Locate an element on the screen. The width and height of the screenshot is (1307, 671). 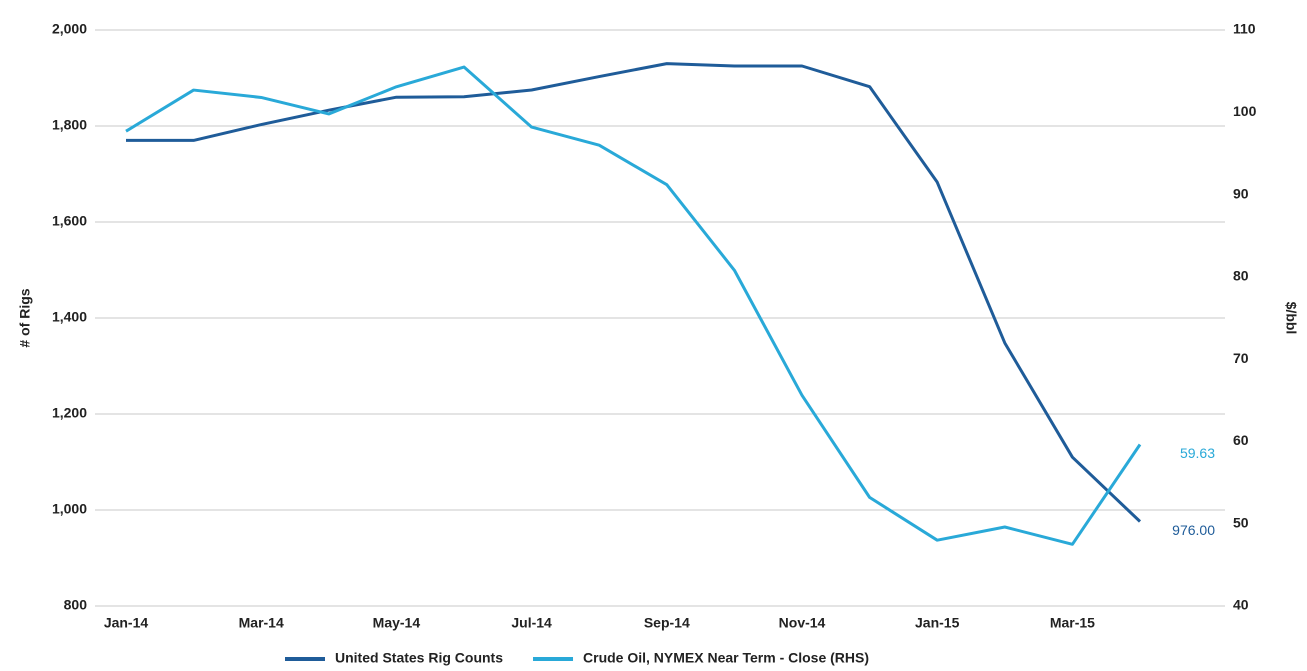
y-tick-label: 1,000 is located at coordinates (69, 509).